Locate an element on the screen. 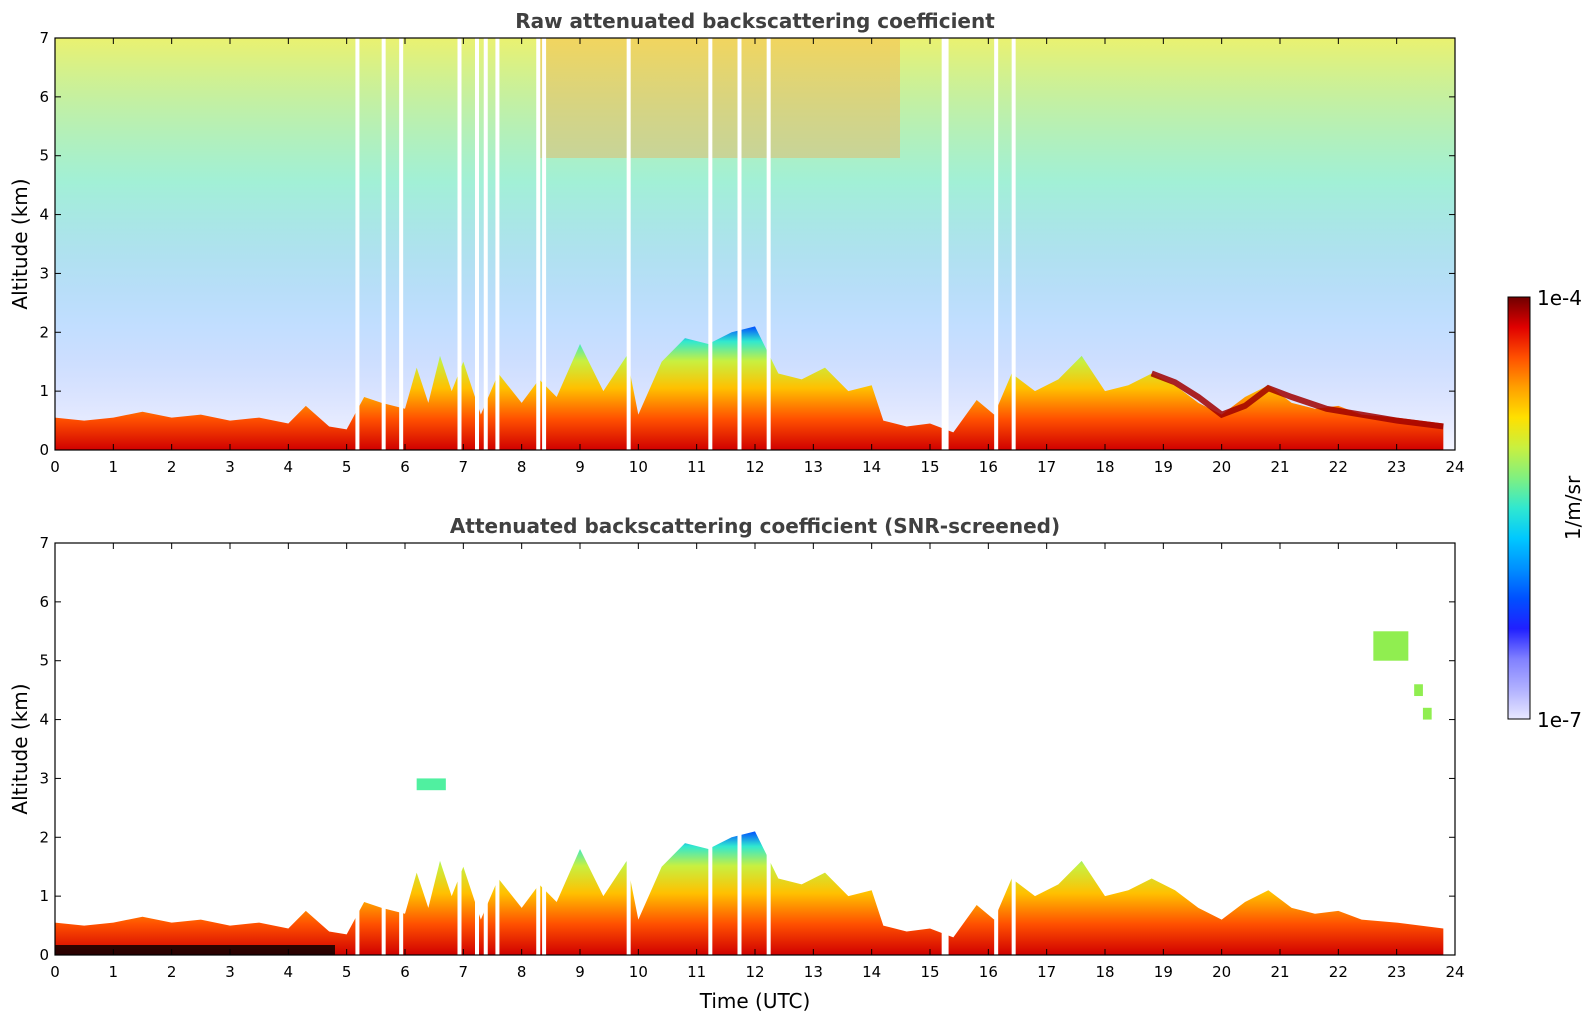 The height and width of the screenshot is (1024, 1595). x-tick-label: 20 is located at coordinates (1221, 972).